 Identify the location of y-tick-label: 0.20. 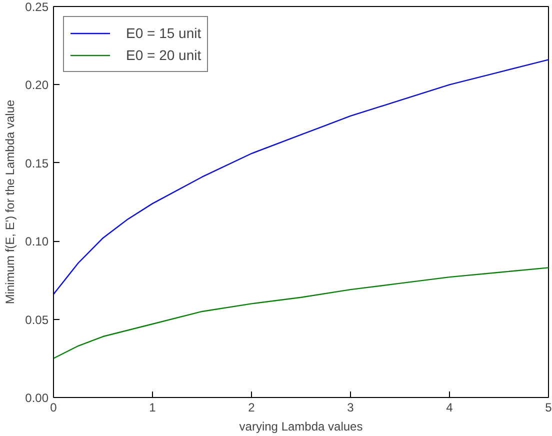
(37, 85).